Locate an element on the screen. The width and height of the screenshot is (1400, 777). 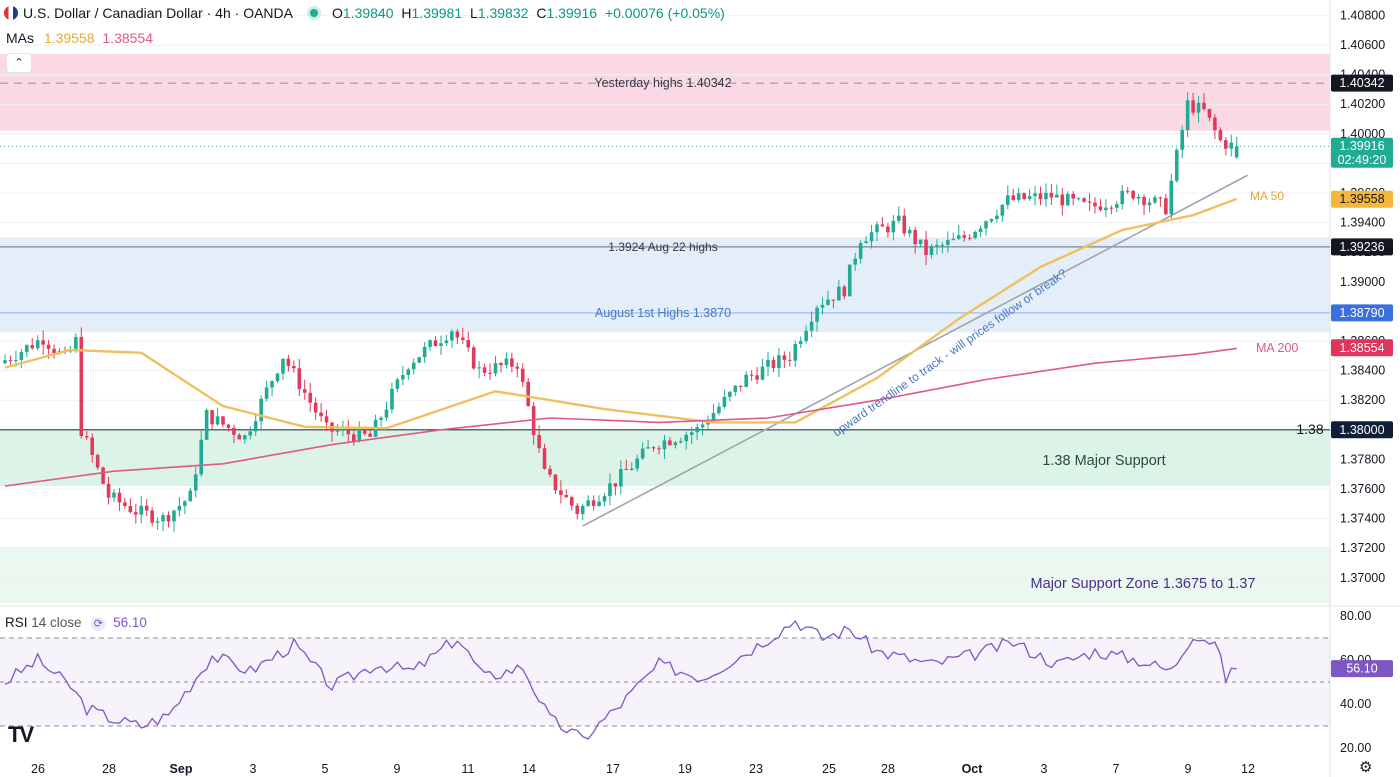
high-value: 1.39981 is located at coordinates (437, 13).